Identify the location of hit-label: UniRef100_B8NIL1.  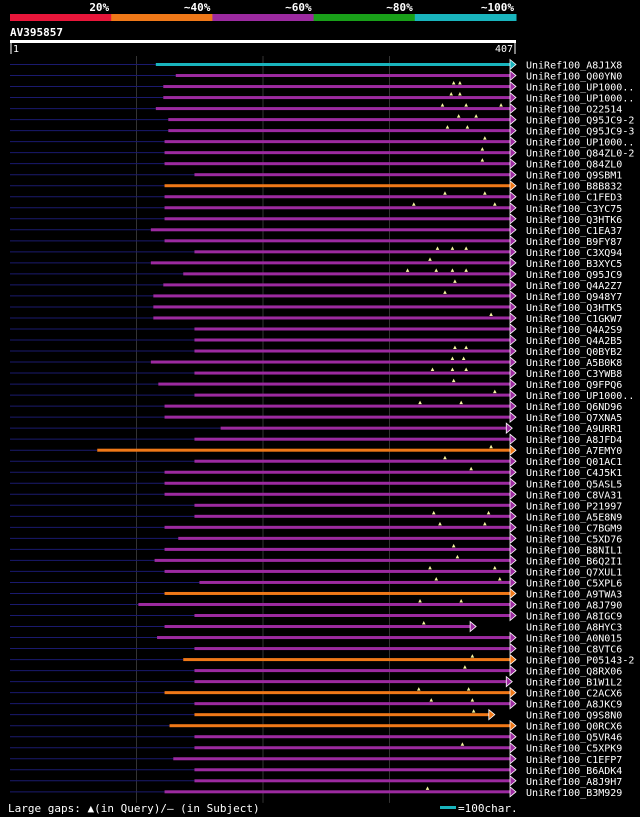
(574, 550).